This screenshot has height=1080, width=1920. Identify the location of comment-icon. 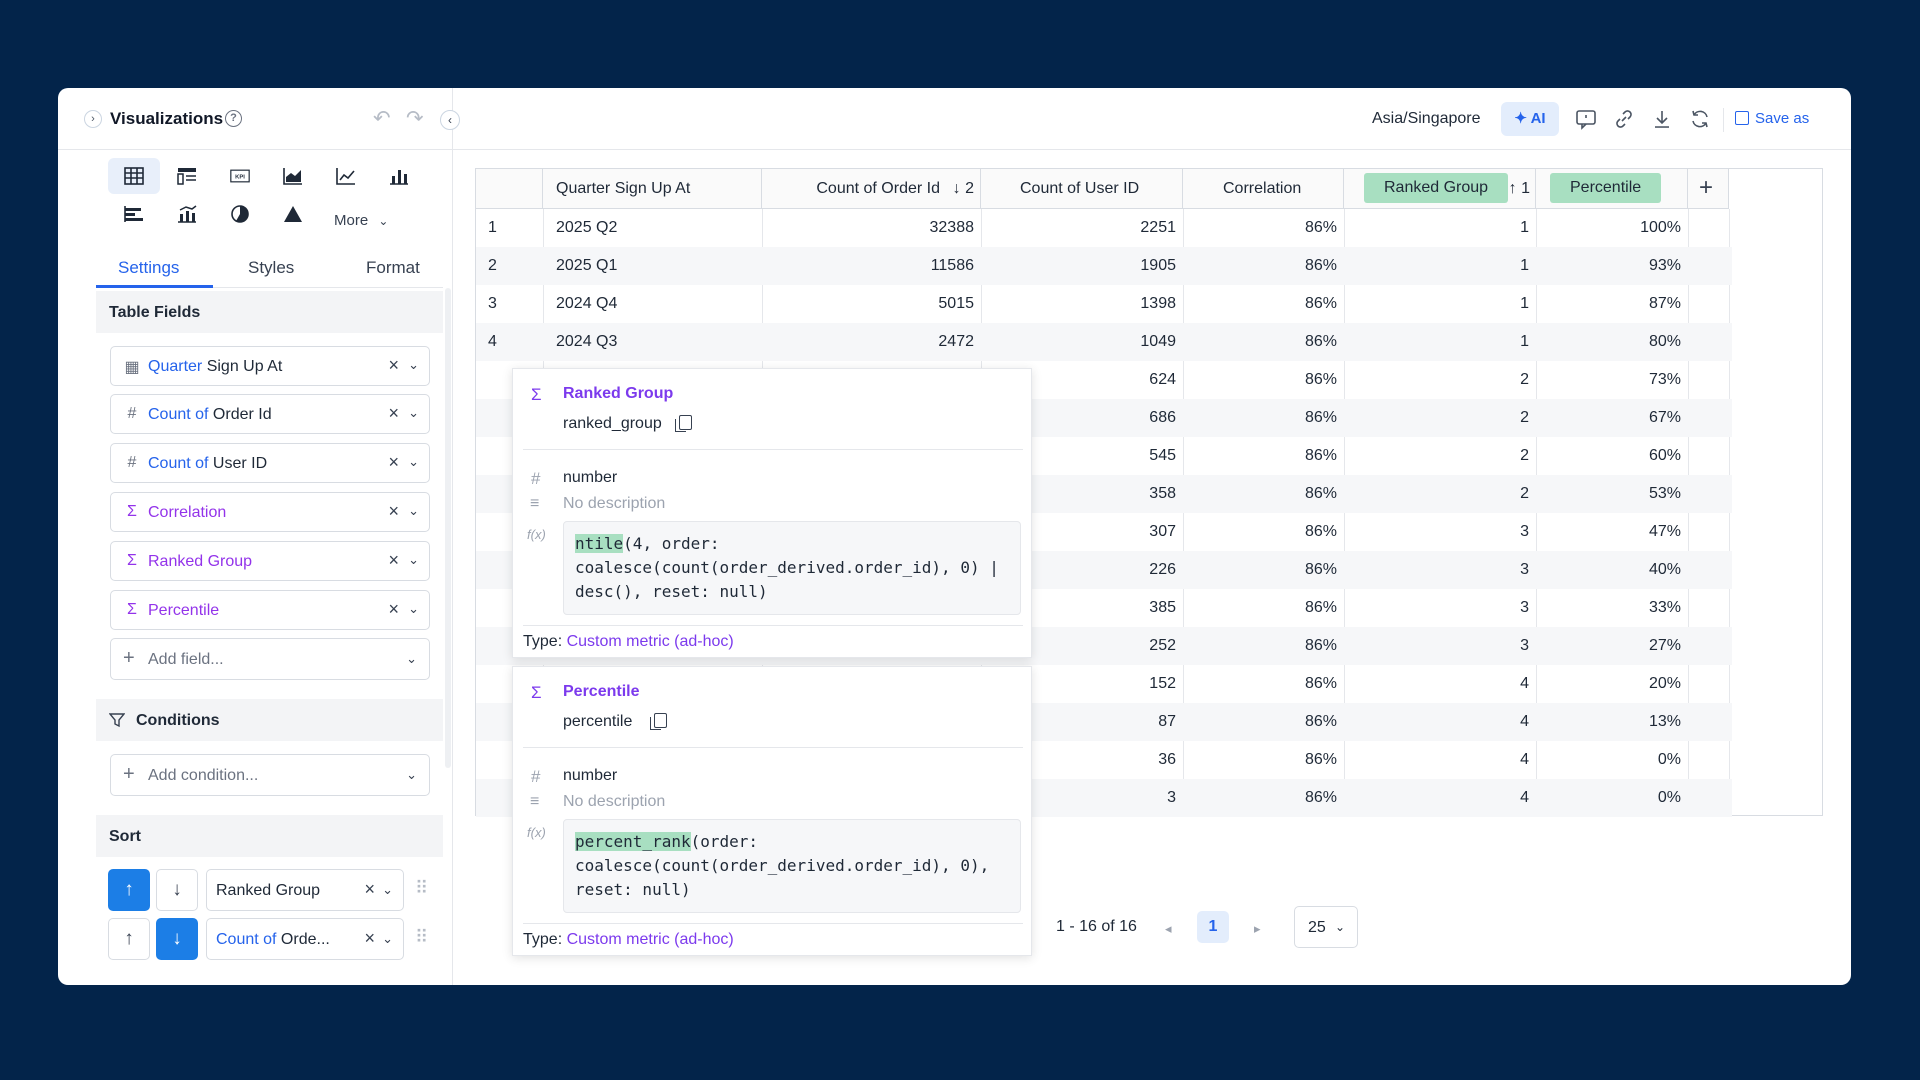
(1586, 119).